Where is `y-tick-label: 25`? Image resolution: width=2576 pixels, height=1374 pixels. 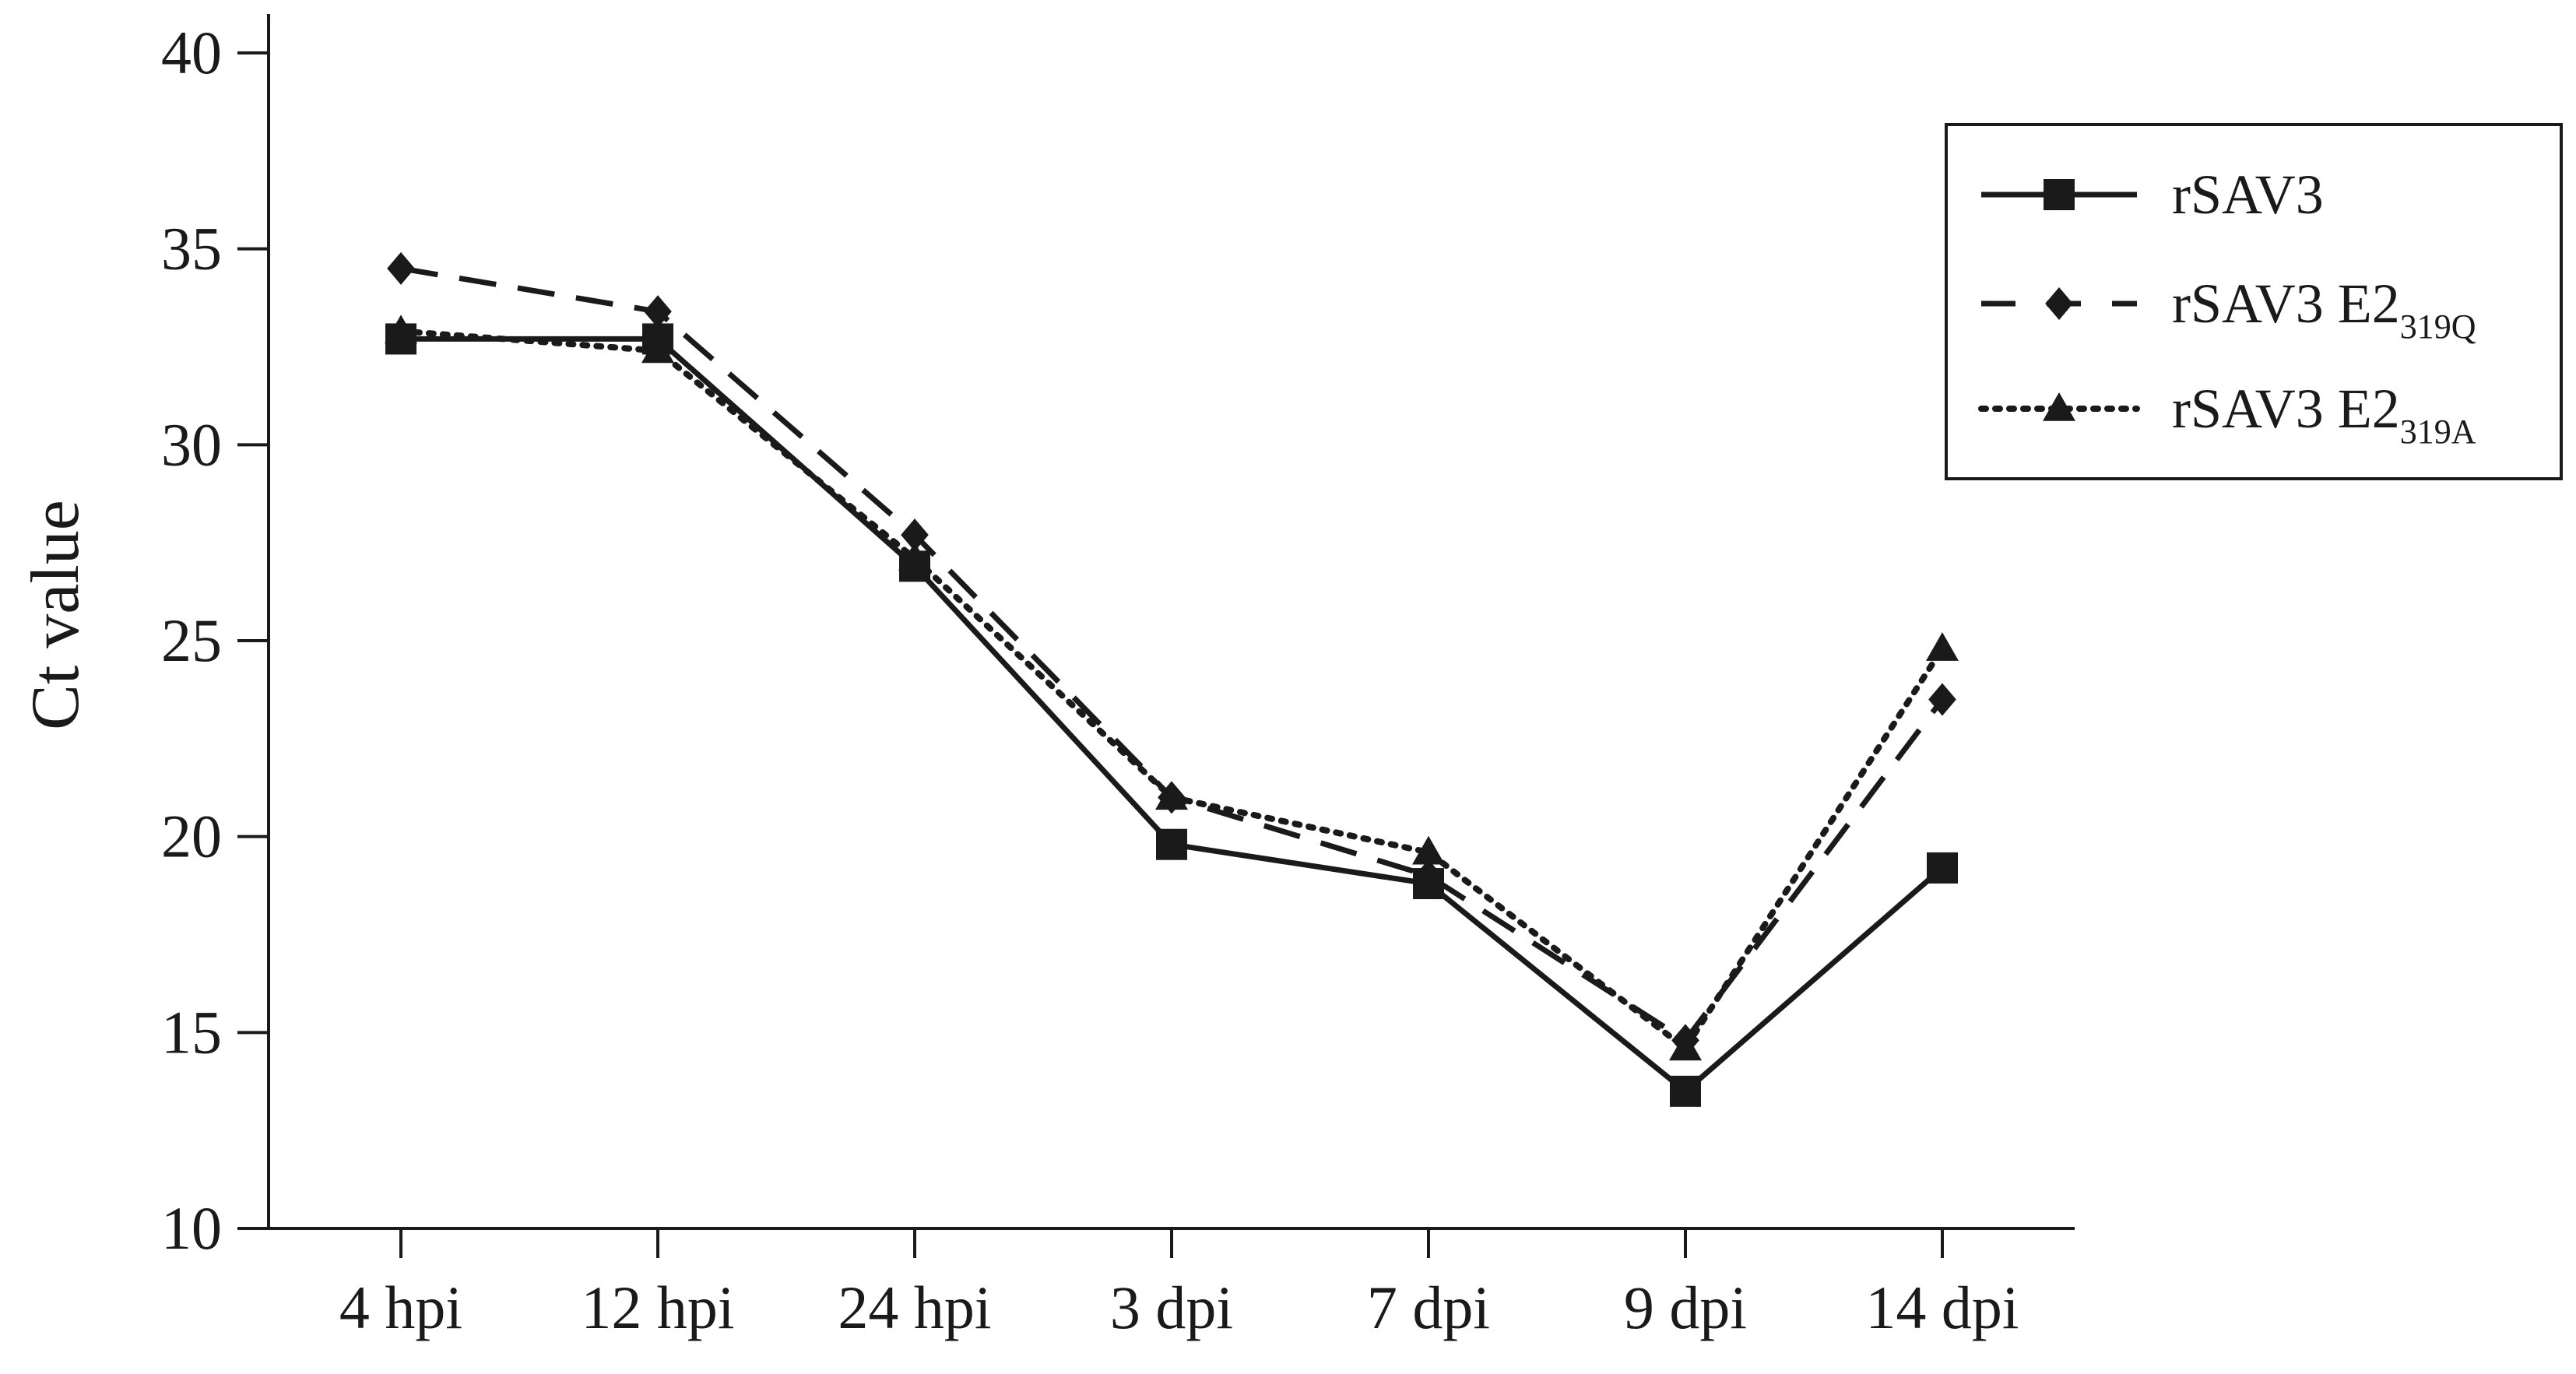 y-tick-label: 25 is located at coordinates (191, 640).